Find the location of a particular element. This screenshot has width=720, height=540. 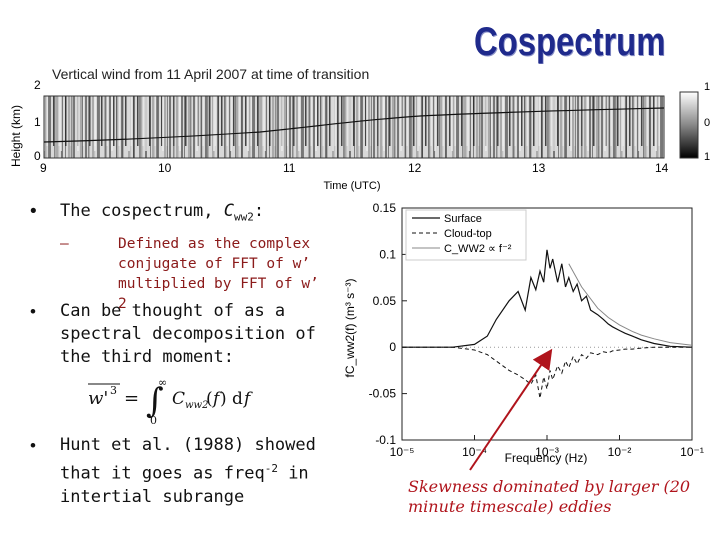

colorbar-tick-mid: 0 is located at coordinates (707, 123).